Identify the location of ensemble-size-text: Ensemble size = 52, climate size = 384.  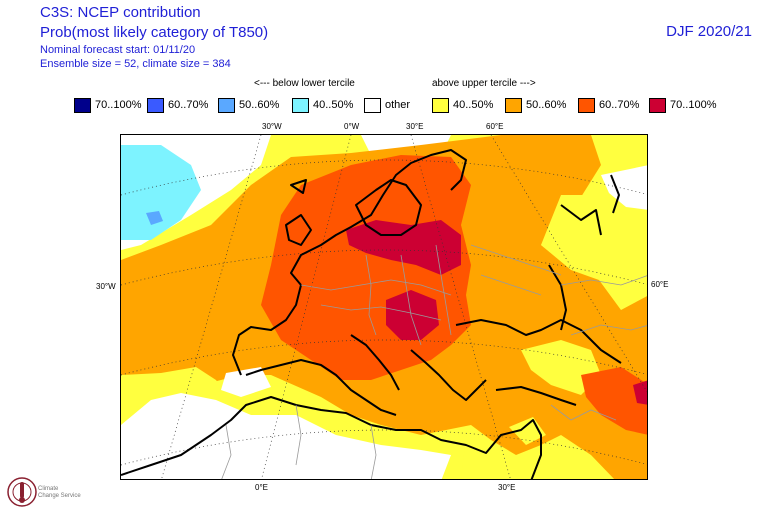
(135, 64).